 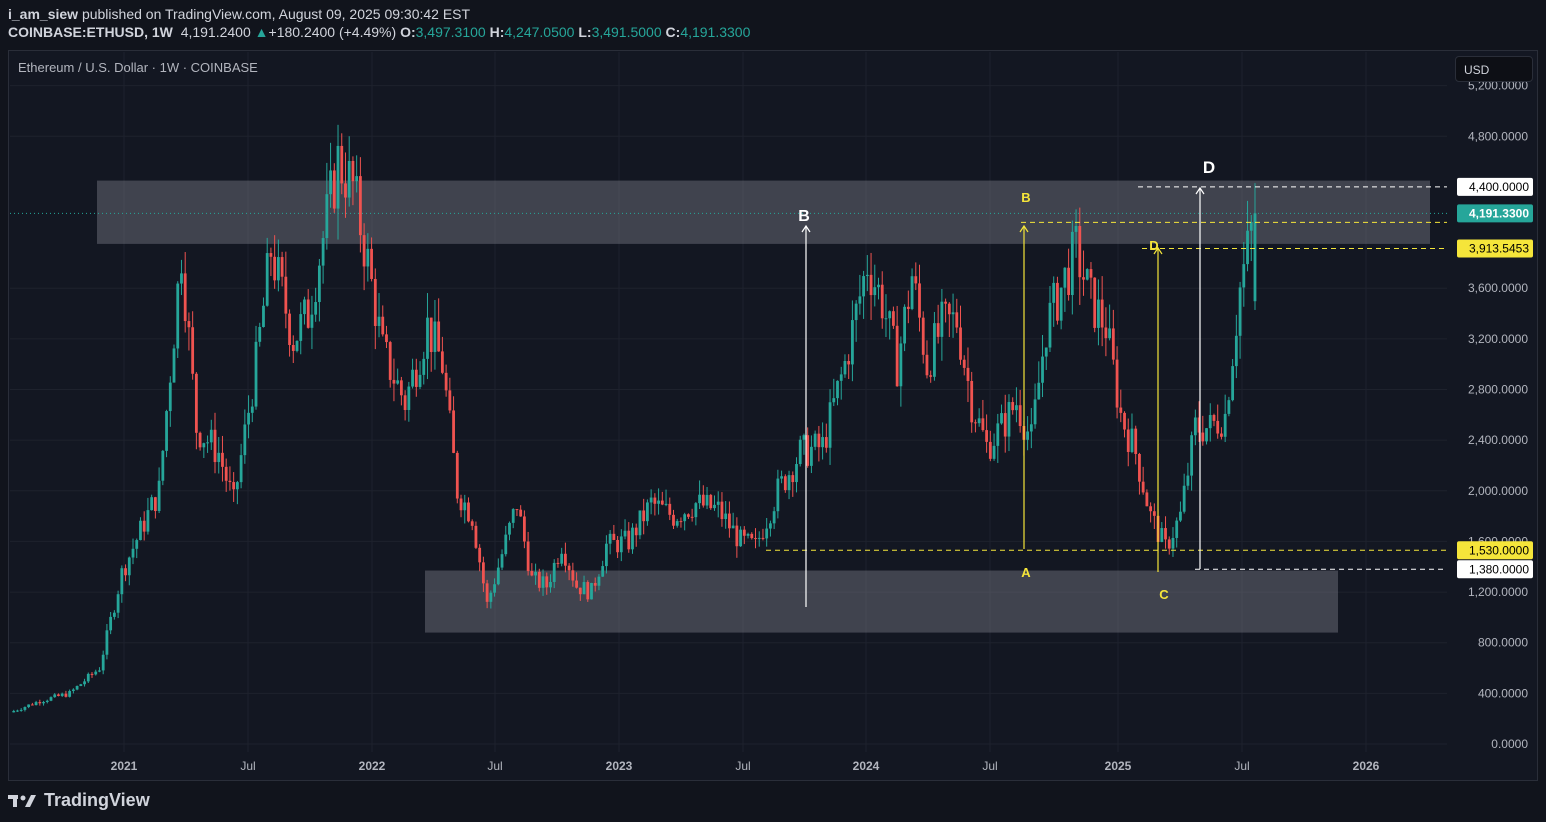 I want to click on symbol-label: COINBASE:ETHUSD, 1W, so click(x=90, y=32).